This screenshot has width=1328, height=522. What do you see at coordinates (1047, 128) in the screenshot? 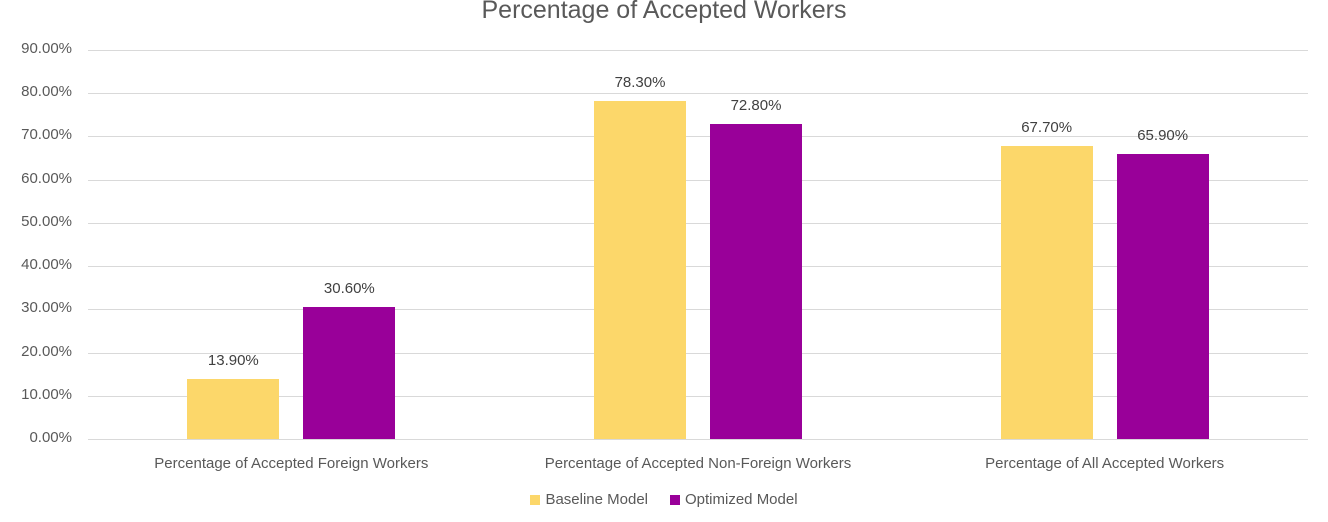
I see `data-label: 67.70%` at bounding box center [1047, 128].